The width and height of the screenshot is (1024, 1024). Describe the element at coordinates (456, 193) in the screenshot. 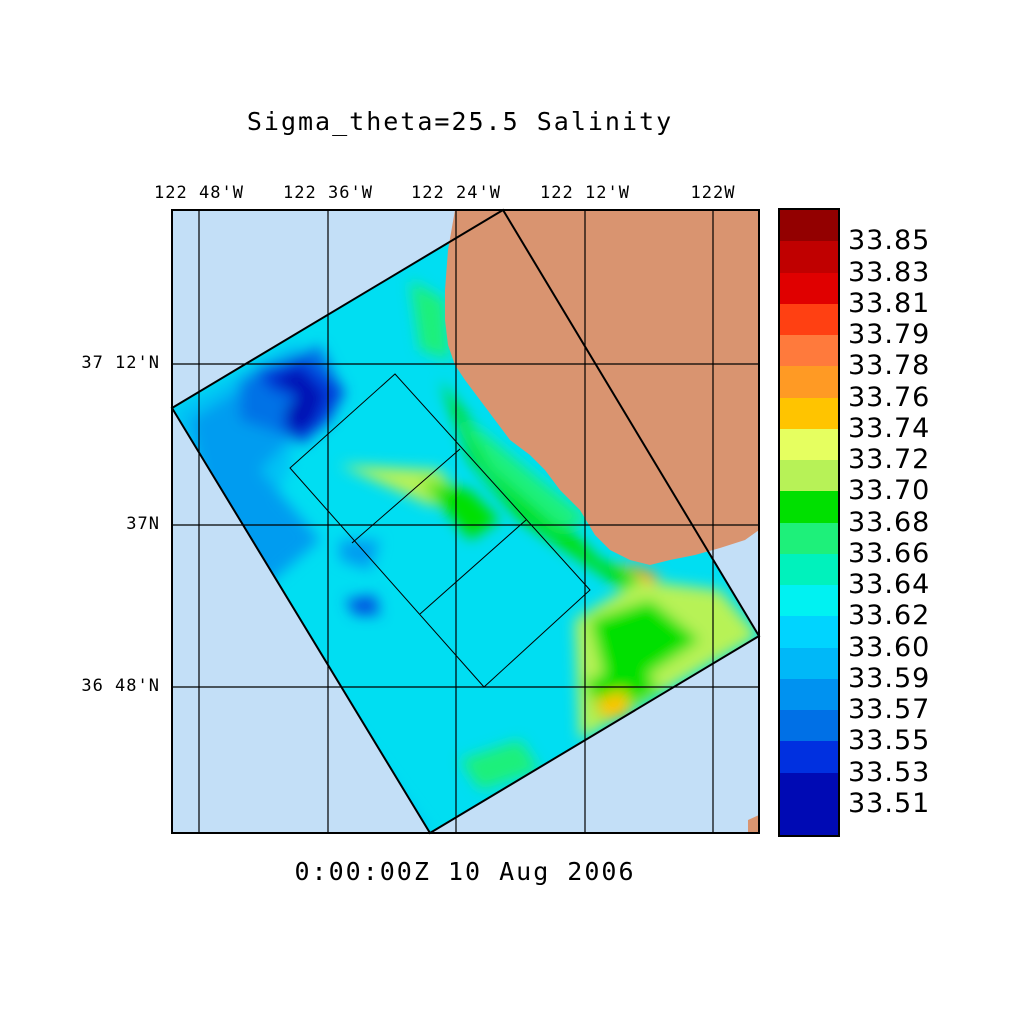

I see `lon-tick-label: 122 24'W` at that location.